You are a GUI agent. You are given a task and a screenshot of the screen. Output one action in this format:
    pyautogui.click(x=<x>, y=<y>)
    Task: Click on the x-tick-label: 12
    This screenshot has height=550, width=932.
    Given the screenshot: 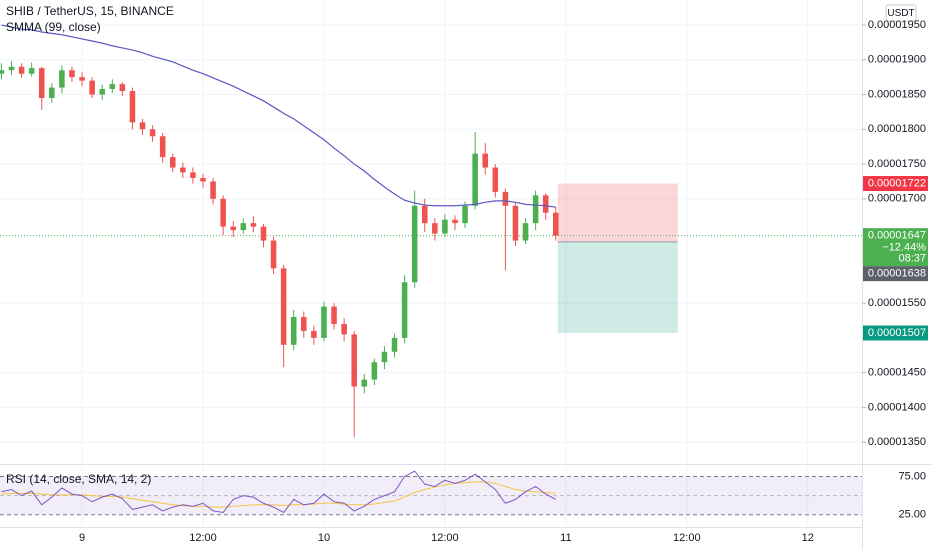 What is the action you would take?
    pyautogui.click(x=808, y=538)
    